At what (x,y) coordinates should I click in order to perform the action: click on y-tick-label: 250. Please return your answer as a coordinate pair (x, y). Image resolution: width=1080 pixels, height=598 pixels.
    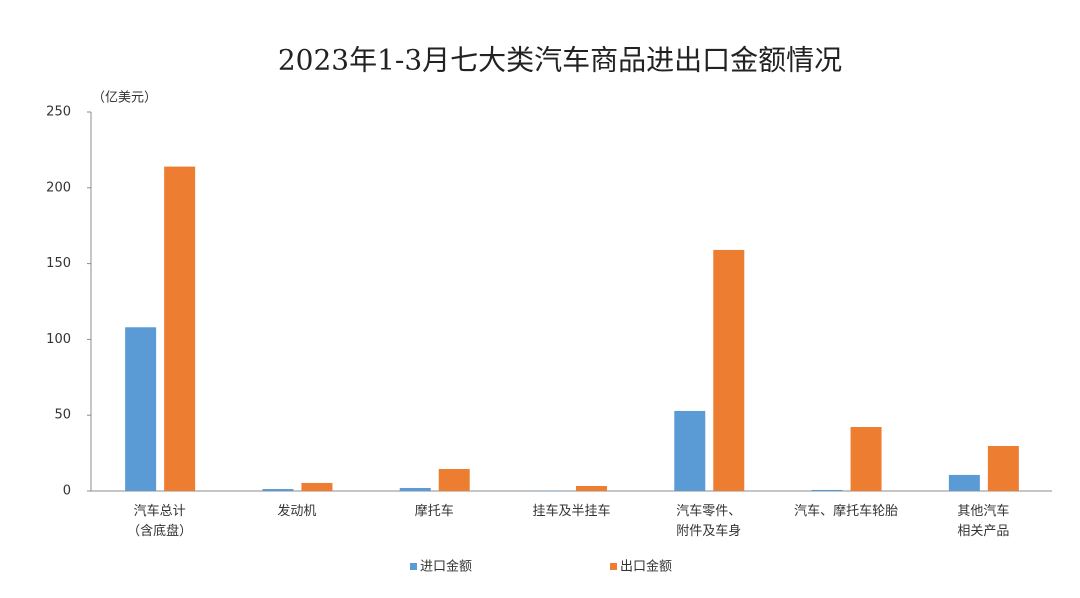
    Looking at the image, I should click on (58, 112).